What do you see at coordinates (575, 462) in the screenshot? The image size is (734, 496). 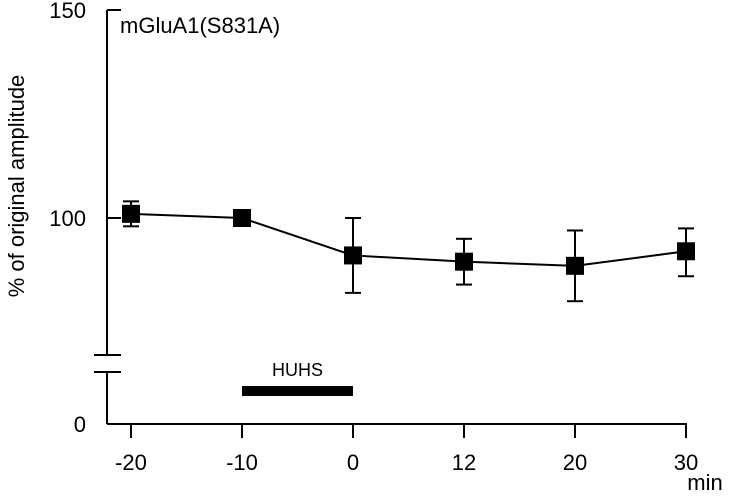 I see `x-tick-label-20: 20` at bounding box center [575, 462].